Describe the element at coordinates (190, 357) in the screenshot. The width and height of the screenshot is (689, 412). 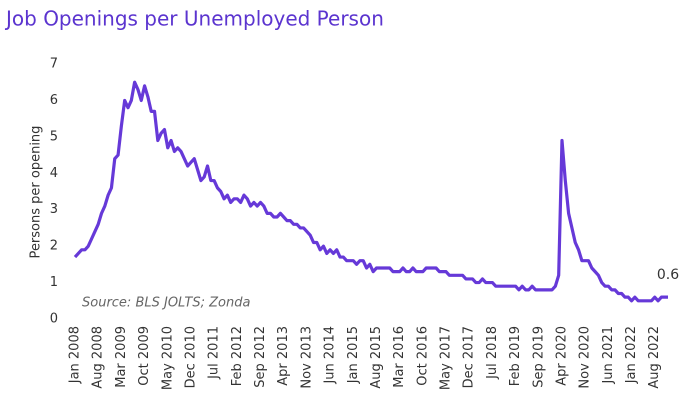
I see `x-tick-label: Dec 2010` at that location.